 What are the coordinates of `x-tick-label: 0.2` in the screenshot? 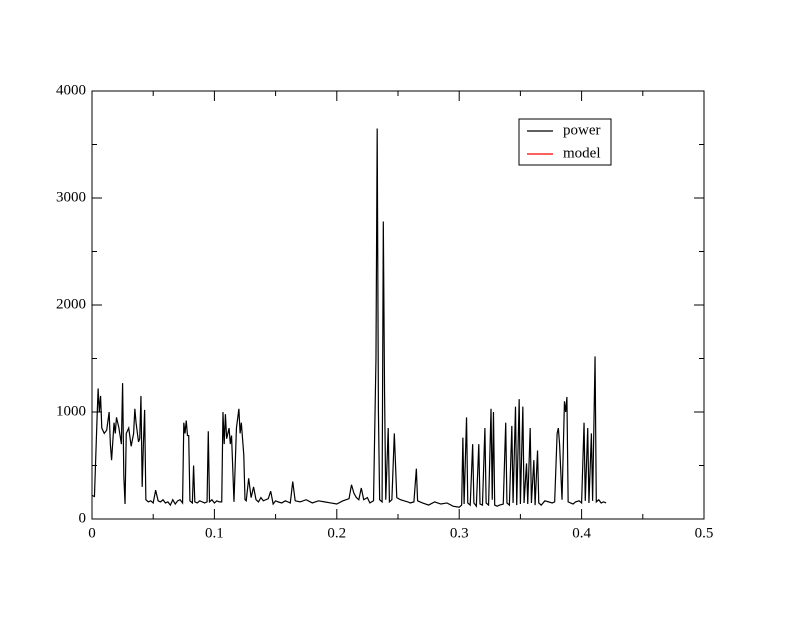 It's located at (336, 533).